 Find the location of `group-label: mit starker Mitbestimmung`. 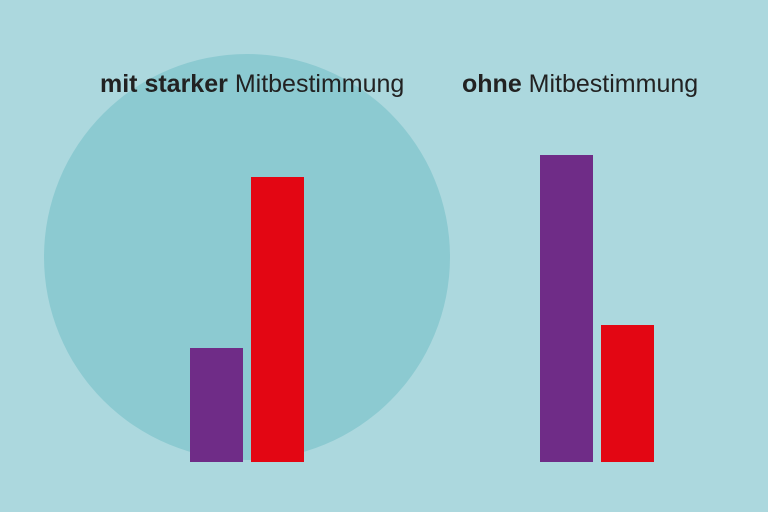

group-label: mit starker Mitbestimmung is located at coordinates (252, 84).